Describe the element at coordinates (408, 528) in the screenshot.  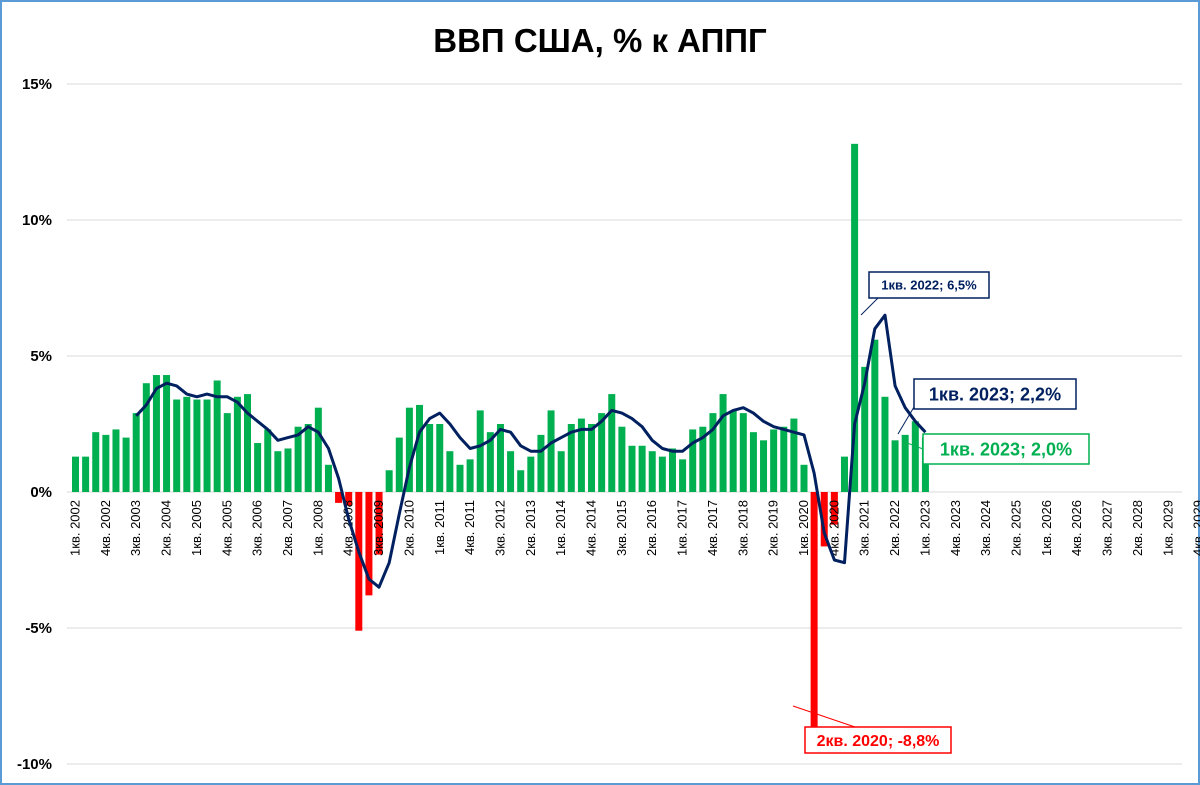
I see `x-tick-label: 2кв. 2010` at that location.